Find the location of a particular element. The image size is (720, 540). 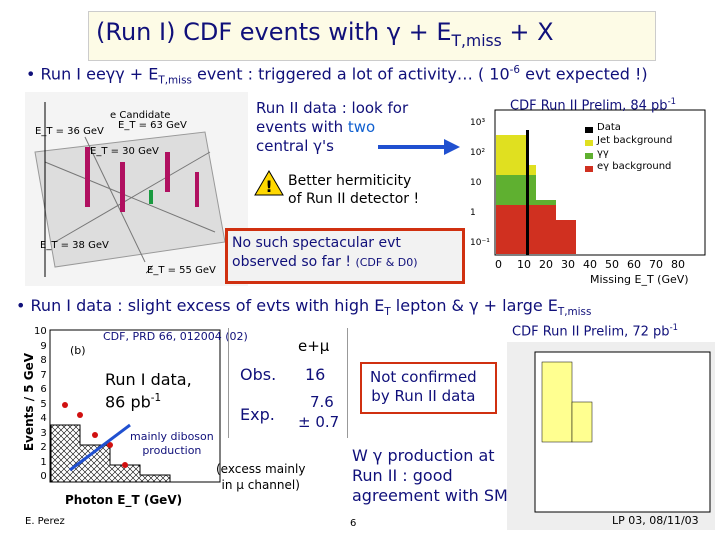

y-label: Events / 5 GeV is located at coordinates (29, 402).